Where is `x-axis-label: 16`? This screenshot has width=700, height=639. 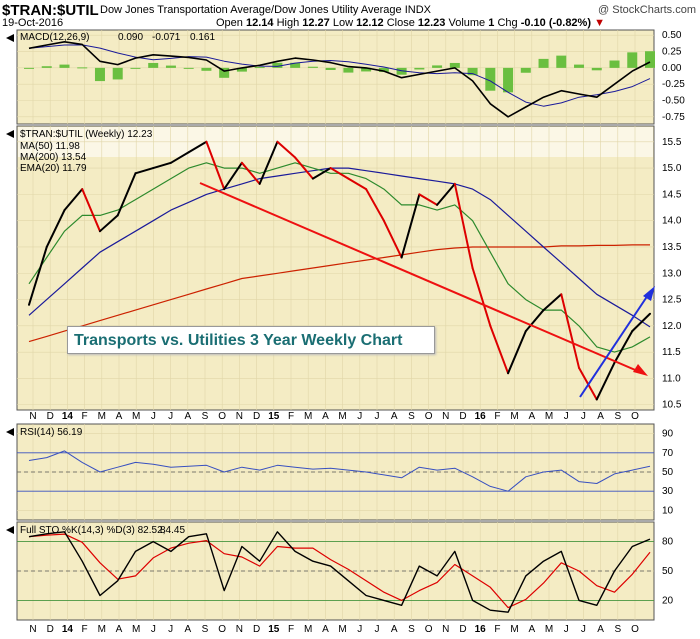
x-axis-label: 16 is located at coordinates (481, 416).